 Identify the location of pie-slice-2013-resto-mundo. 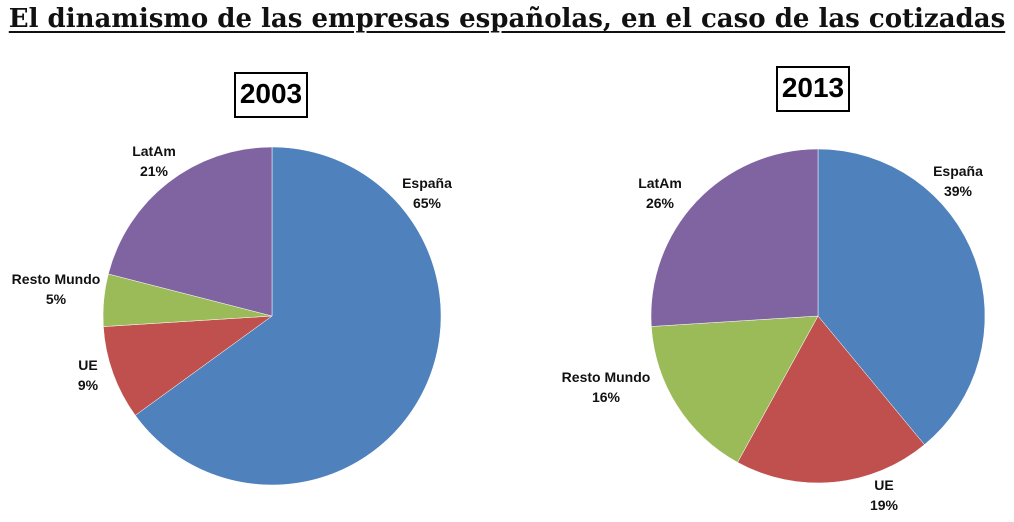
(735, 389).